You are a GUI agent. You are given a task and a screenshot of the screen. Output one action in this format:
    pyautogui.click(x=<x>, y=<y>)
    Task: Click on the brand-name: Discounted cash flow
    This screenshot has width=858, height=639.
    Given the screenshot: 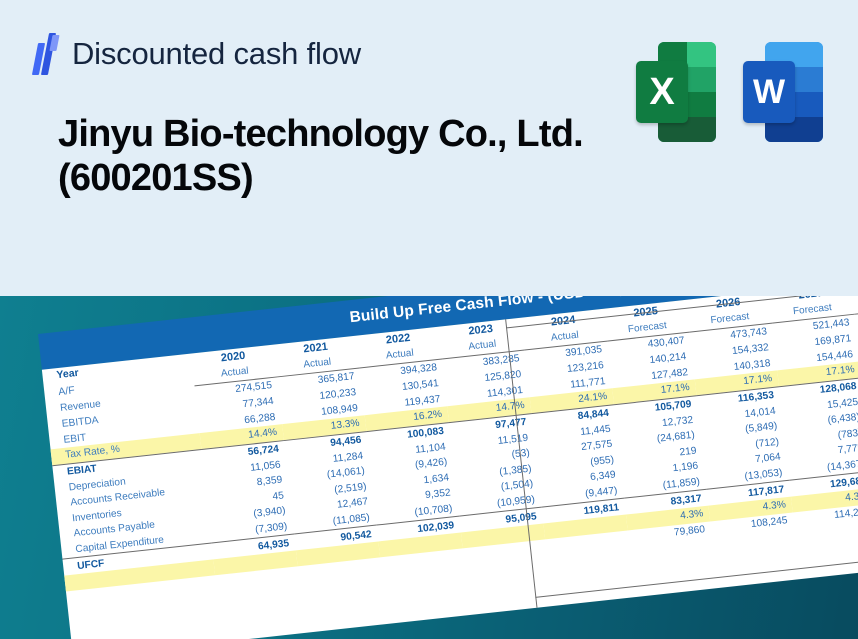 What is the action you would take?
    pyautogui.click(x=216, y=53)
    